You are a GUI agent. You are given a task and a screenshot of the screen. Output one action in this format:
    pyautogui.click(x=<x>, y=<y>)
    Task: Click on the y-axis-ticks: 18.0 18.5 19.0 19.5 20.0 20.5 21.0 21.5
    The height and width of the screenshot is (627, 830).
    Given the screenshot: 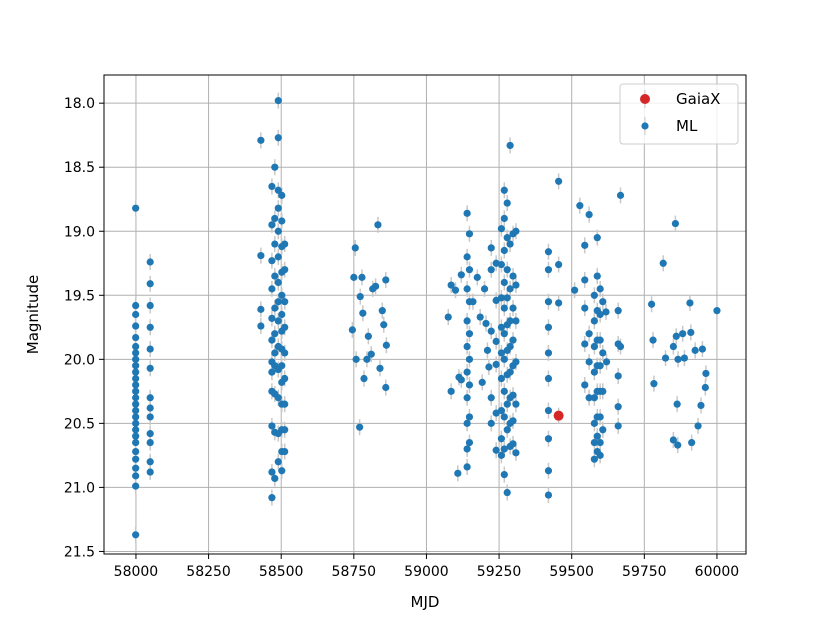 What is the action you would take?
    pyautogui.click(x=84, y=328)
    